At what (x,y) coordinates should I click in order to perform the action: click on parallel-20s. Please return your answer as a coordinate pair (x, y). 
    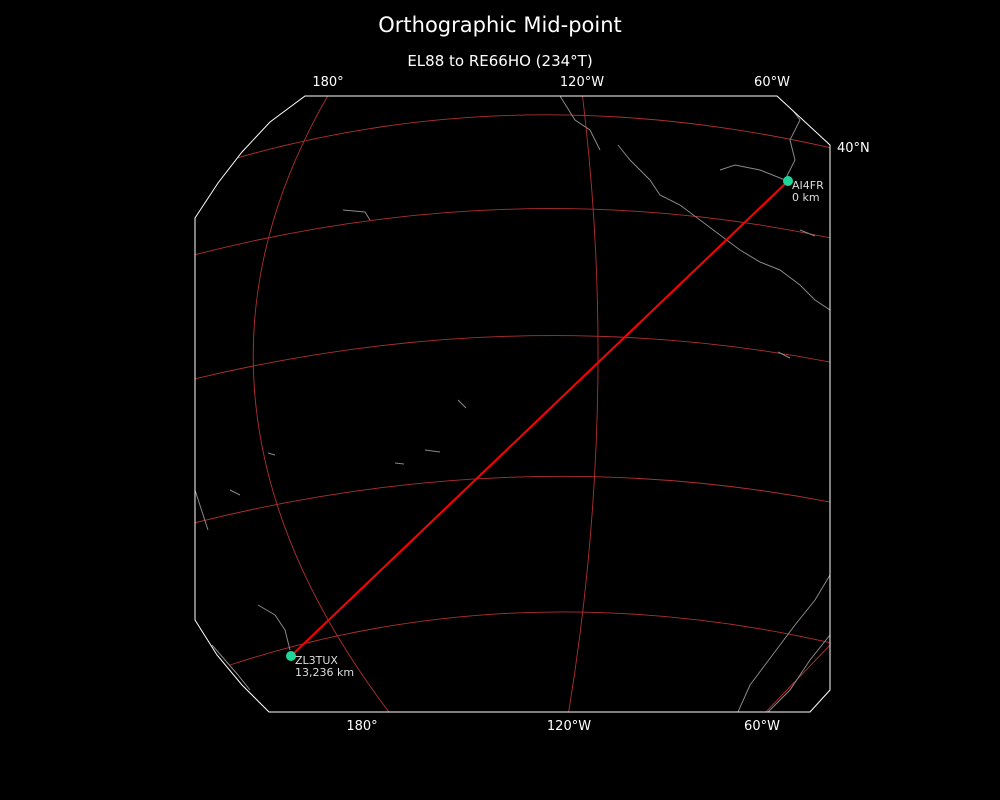
    Looking at the image, I should click on (512, 500).